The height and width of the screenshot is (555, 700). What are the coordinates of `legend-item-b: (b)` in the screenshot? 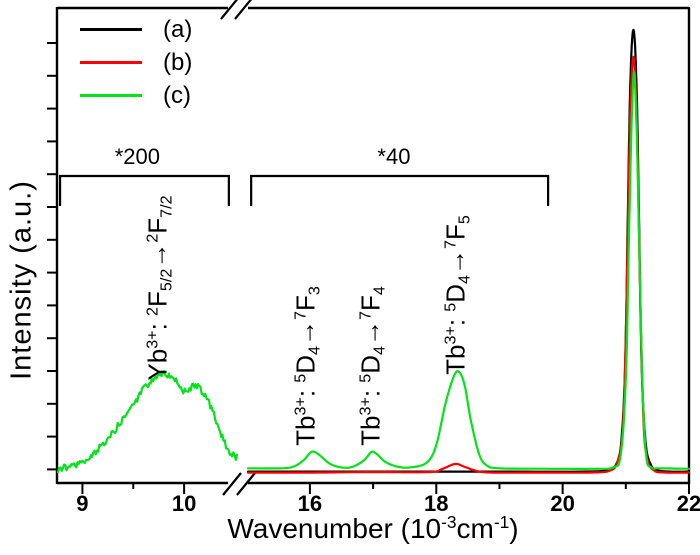 It's located at (136, 62).